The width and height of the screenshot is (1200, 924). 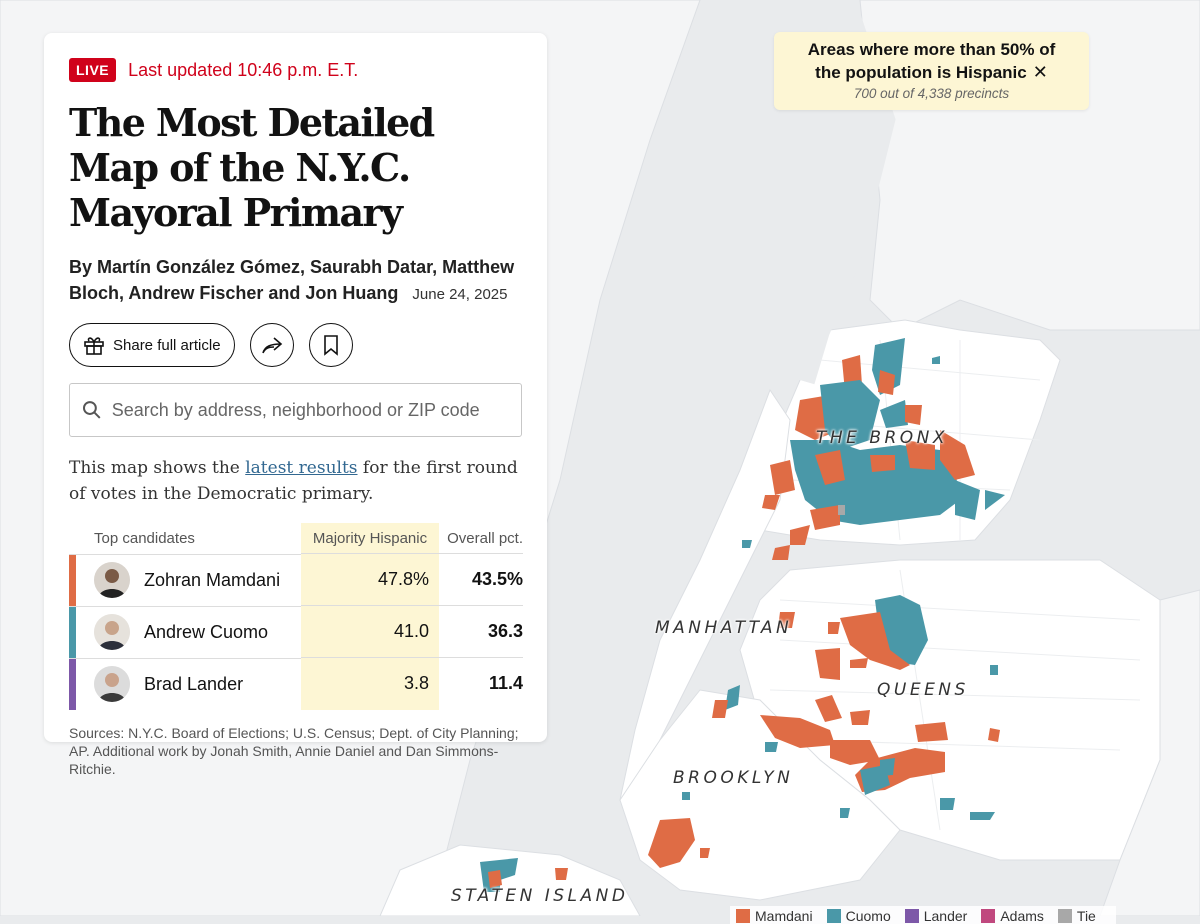 What do you see at coordinates (733, 778) in the screenshot?
I see `borough-label-brooklyn: BROOKLYN` at bounding box center [733, 778].